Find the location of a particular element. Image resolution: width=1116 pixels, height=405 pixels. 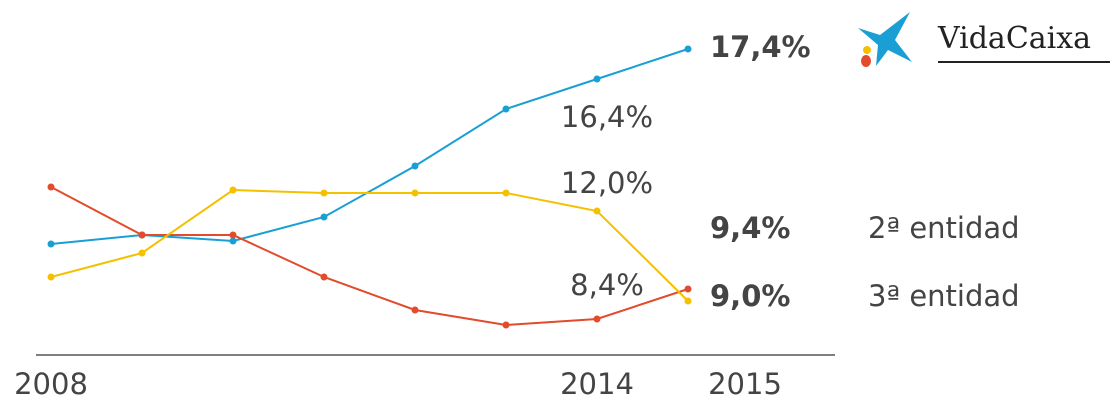

series-label: 2ª entidad is located at coordinates (944, 228).